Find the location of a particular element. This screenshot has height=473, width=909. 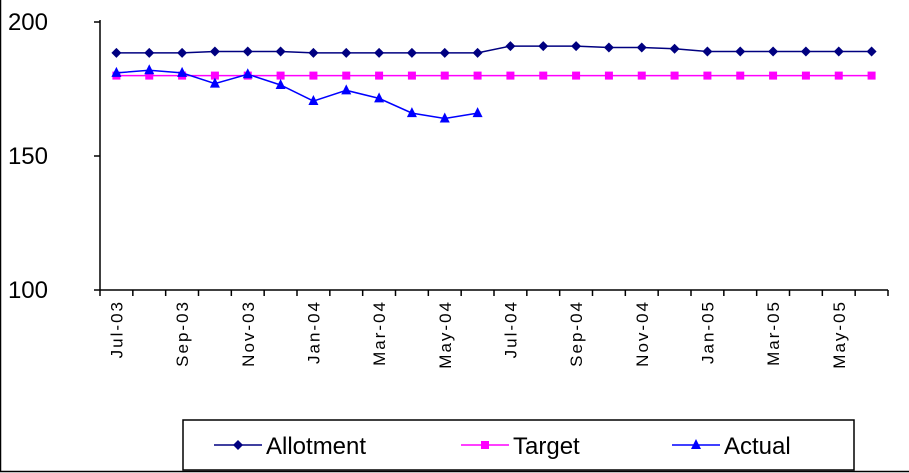

x-tick-label: Jan-04 is located at coordinates (313, 332).